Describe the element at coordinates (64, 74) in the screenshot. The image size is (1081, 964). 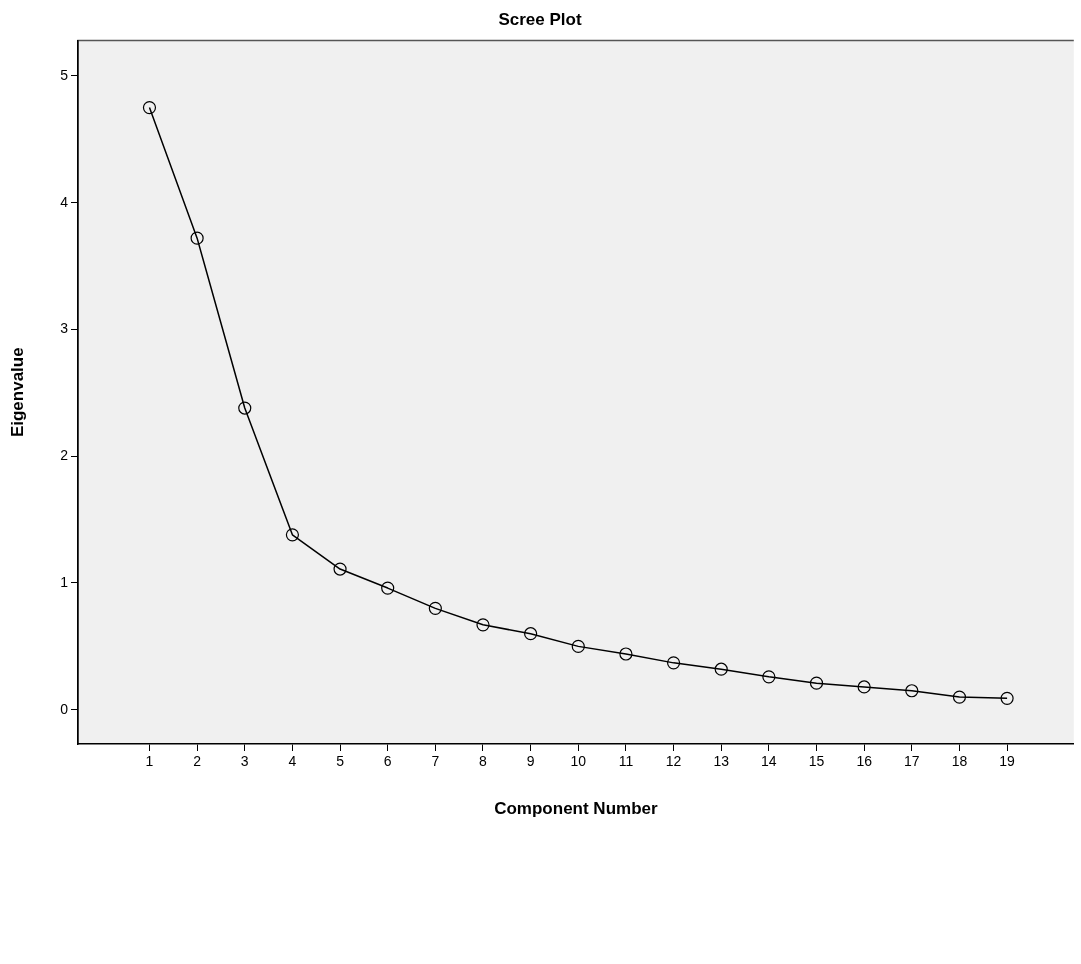
I see `y-tick-label: 5` at that location.